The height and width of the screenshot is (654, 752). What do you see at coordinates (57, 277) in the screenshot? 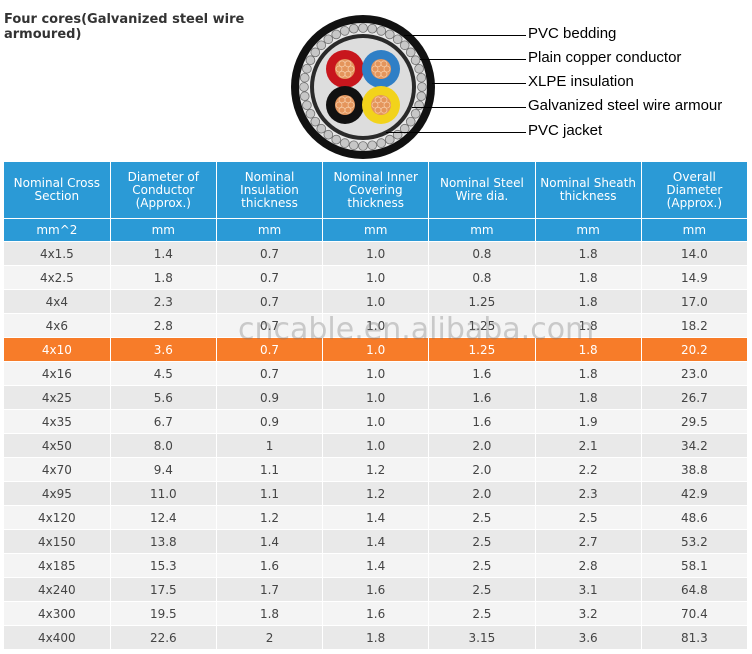
I see `table-cell: 4x2.5` at bounding box center [57, 277].